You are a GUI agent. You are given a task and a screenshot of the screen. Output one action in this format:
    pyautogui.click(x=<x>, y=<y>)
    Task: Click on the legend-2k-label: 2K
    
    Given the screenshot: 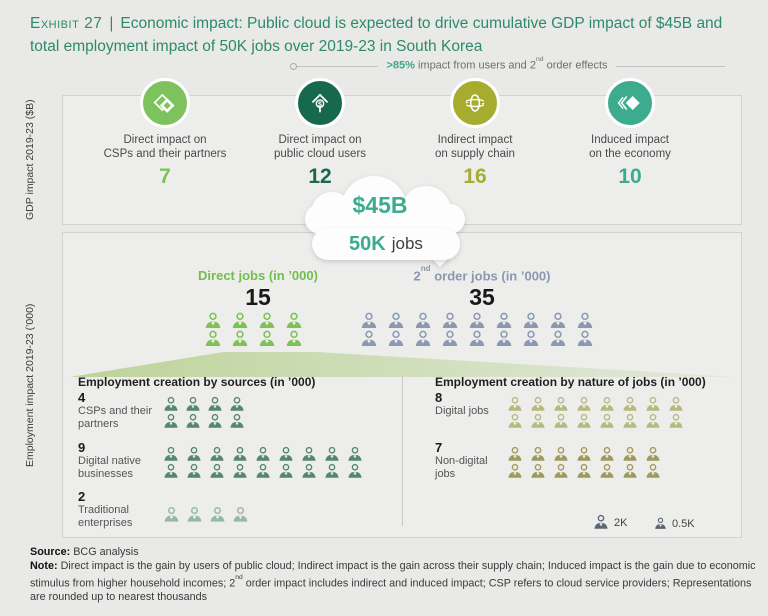 What is the action you would take?
    pyautogui.click(x=621, y=522)
    